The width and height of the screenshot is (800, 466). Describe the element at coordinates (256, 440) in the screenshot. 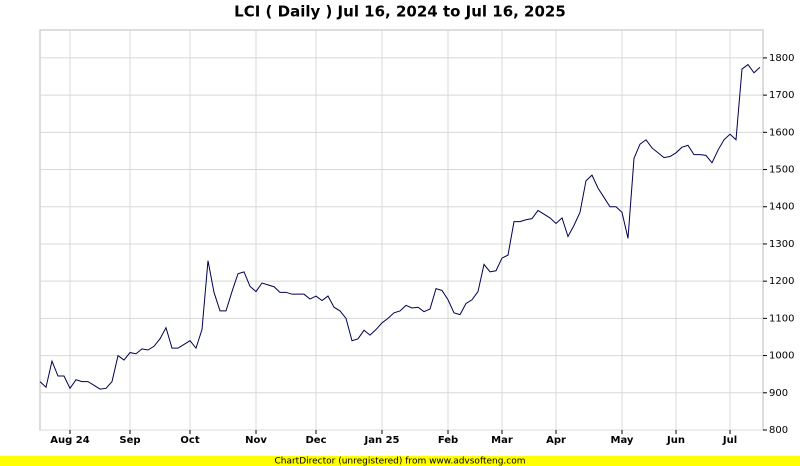

I see `x-tick-label: Nov` at that location.